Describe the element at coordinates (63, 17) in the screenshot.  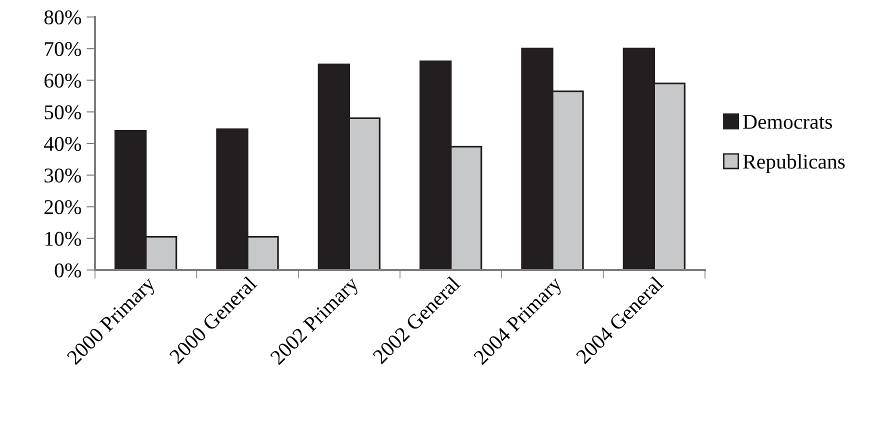
I see `y-tick-label: 80%` at that location.